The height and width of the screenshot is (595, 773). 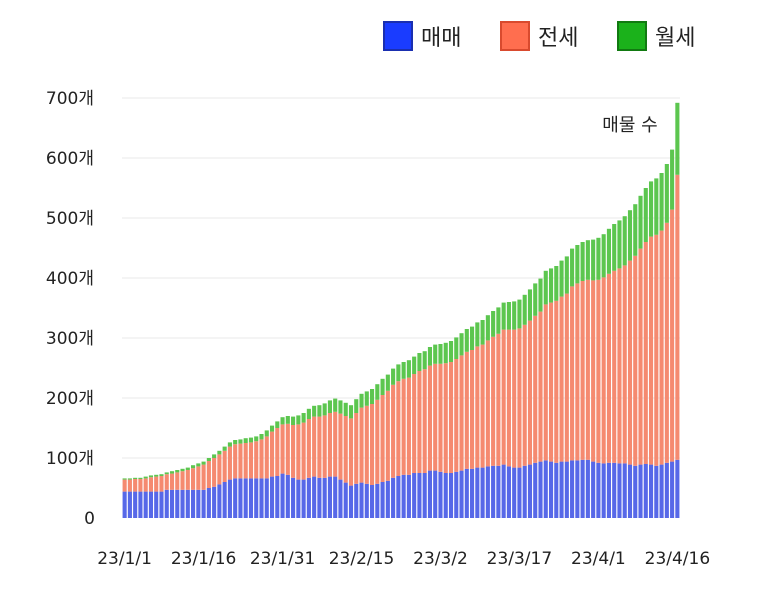 I want to click on x-tick-label-60: 23/3/2, so click(x=440, y=559).